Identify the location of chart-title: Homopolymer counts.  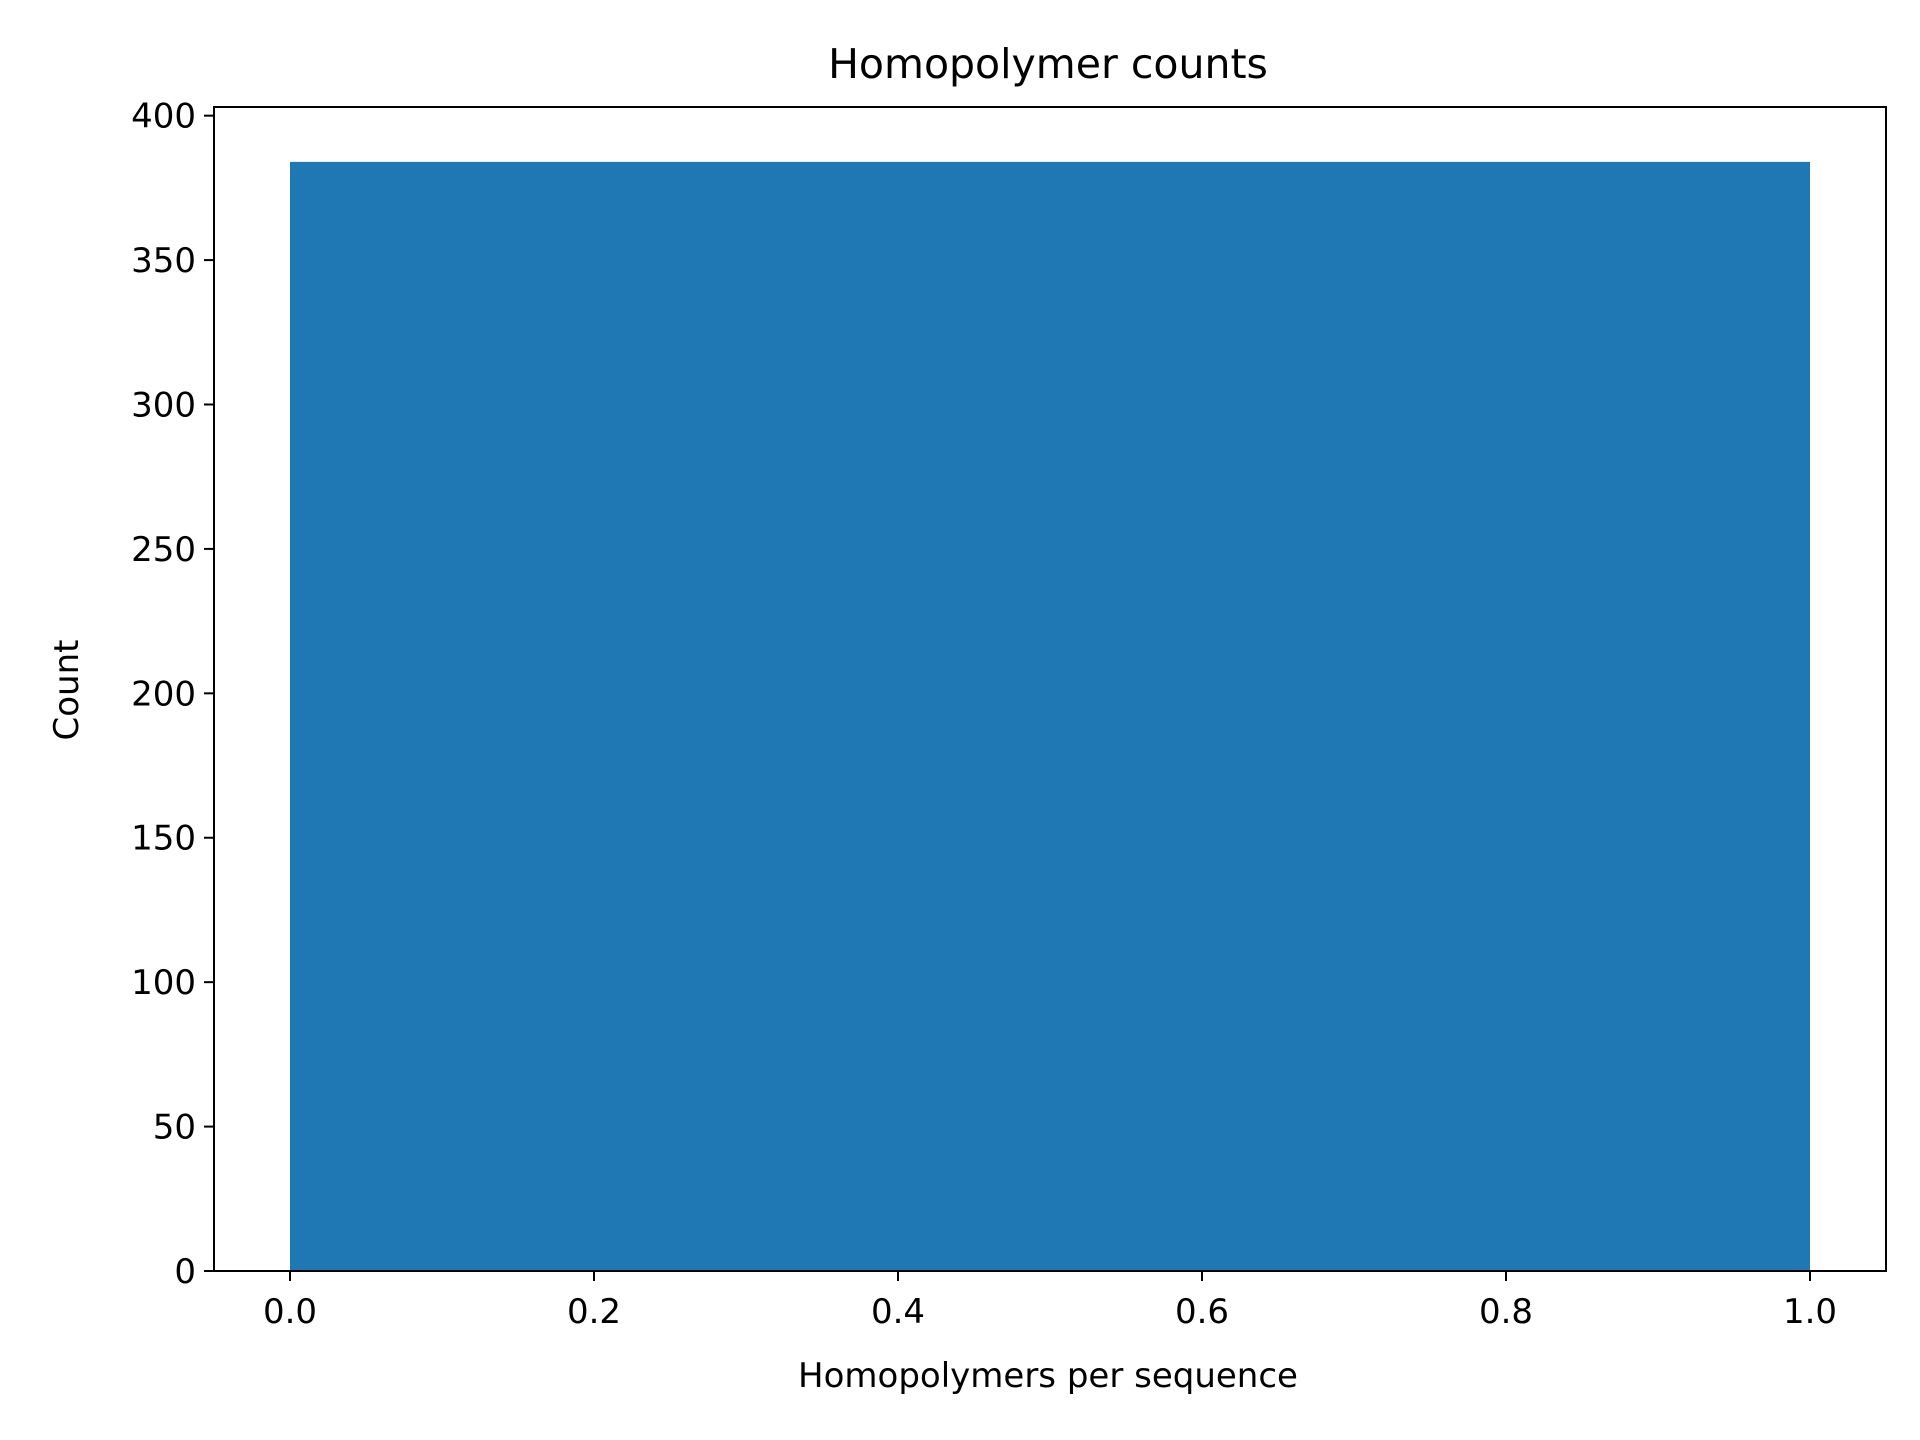
(1048, 64).